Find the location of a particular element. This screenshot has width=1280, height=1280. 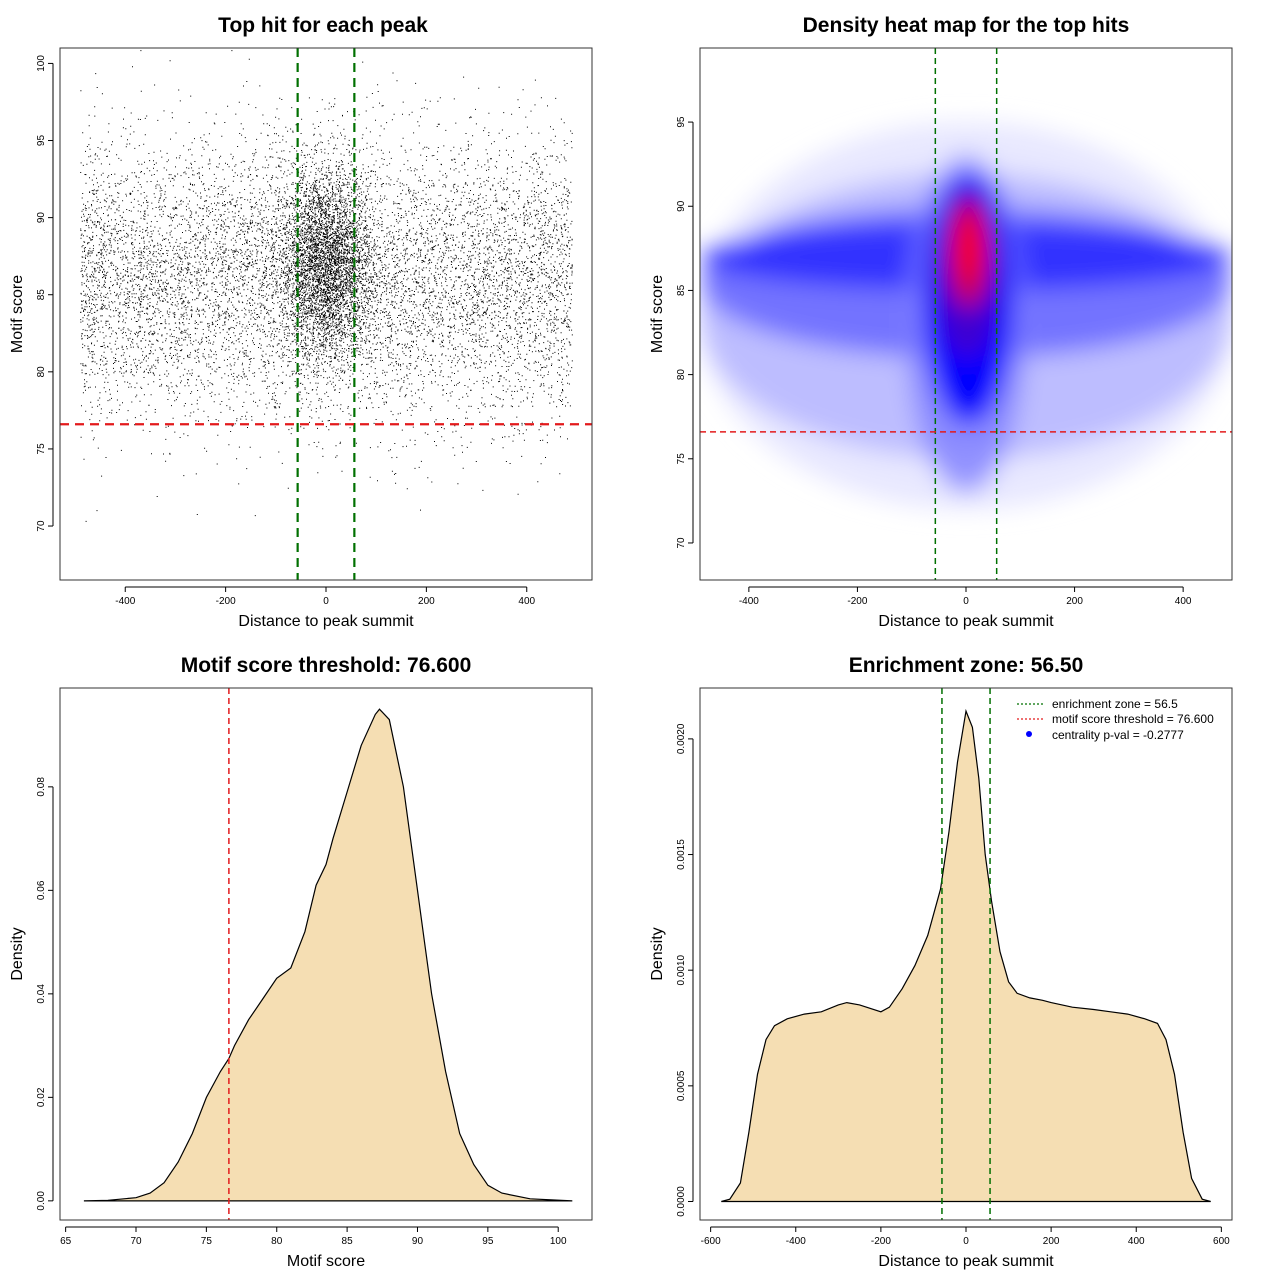

panel2-xlabel: Distance to peak summit is located at coordinates (966, 621).